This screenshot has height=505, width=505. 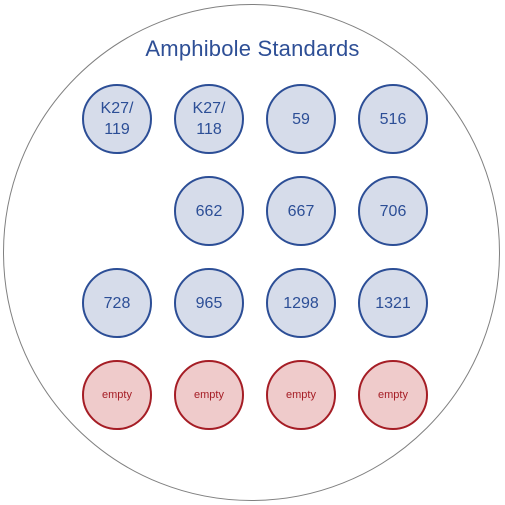 What do you see at coordinates (209, 119) in the screenshot?
I see `sample-well-k27-118: K27/ 118` at bounding box center [209, 119].